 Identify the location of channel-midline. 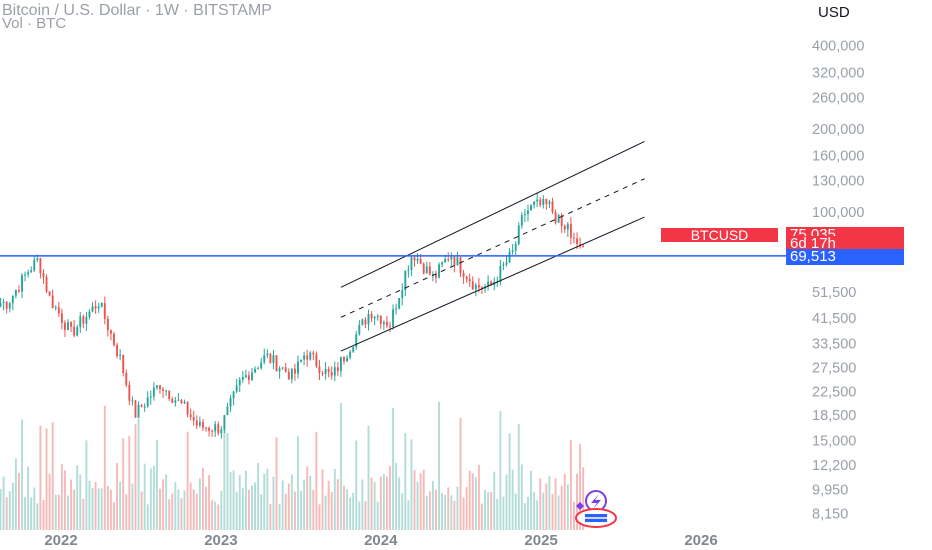
(492, 248).